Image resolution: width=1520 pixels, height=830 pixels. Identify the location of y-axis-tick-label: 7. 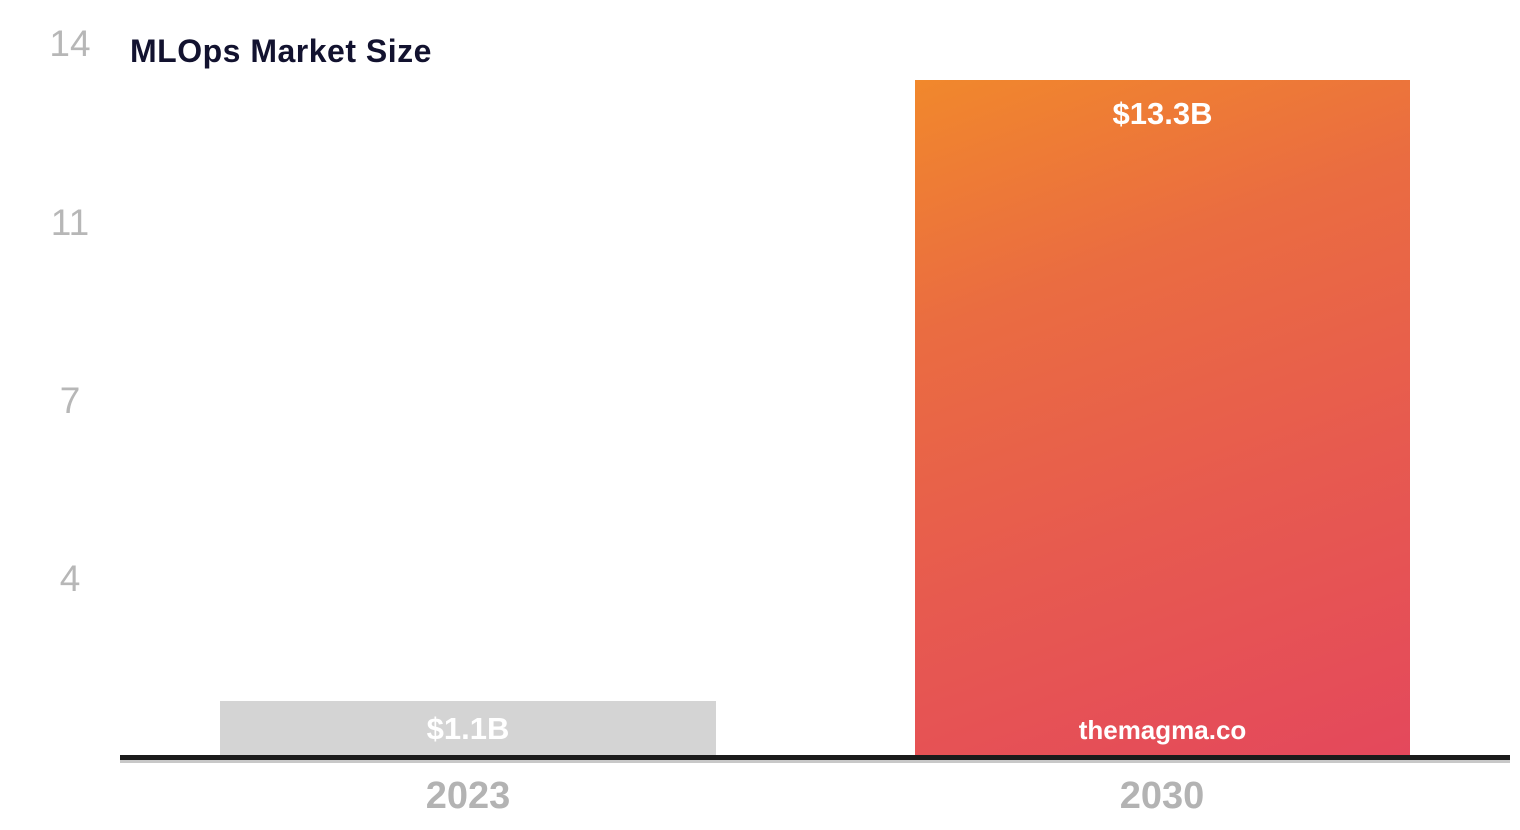
(70, 400).